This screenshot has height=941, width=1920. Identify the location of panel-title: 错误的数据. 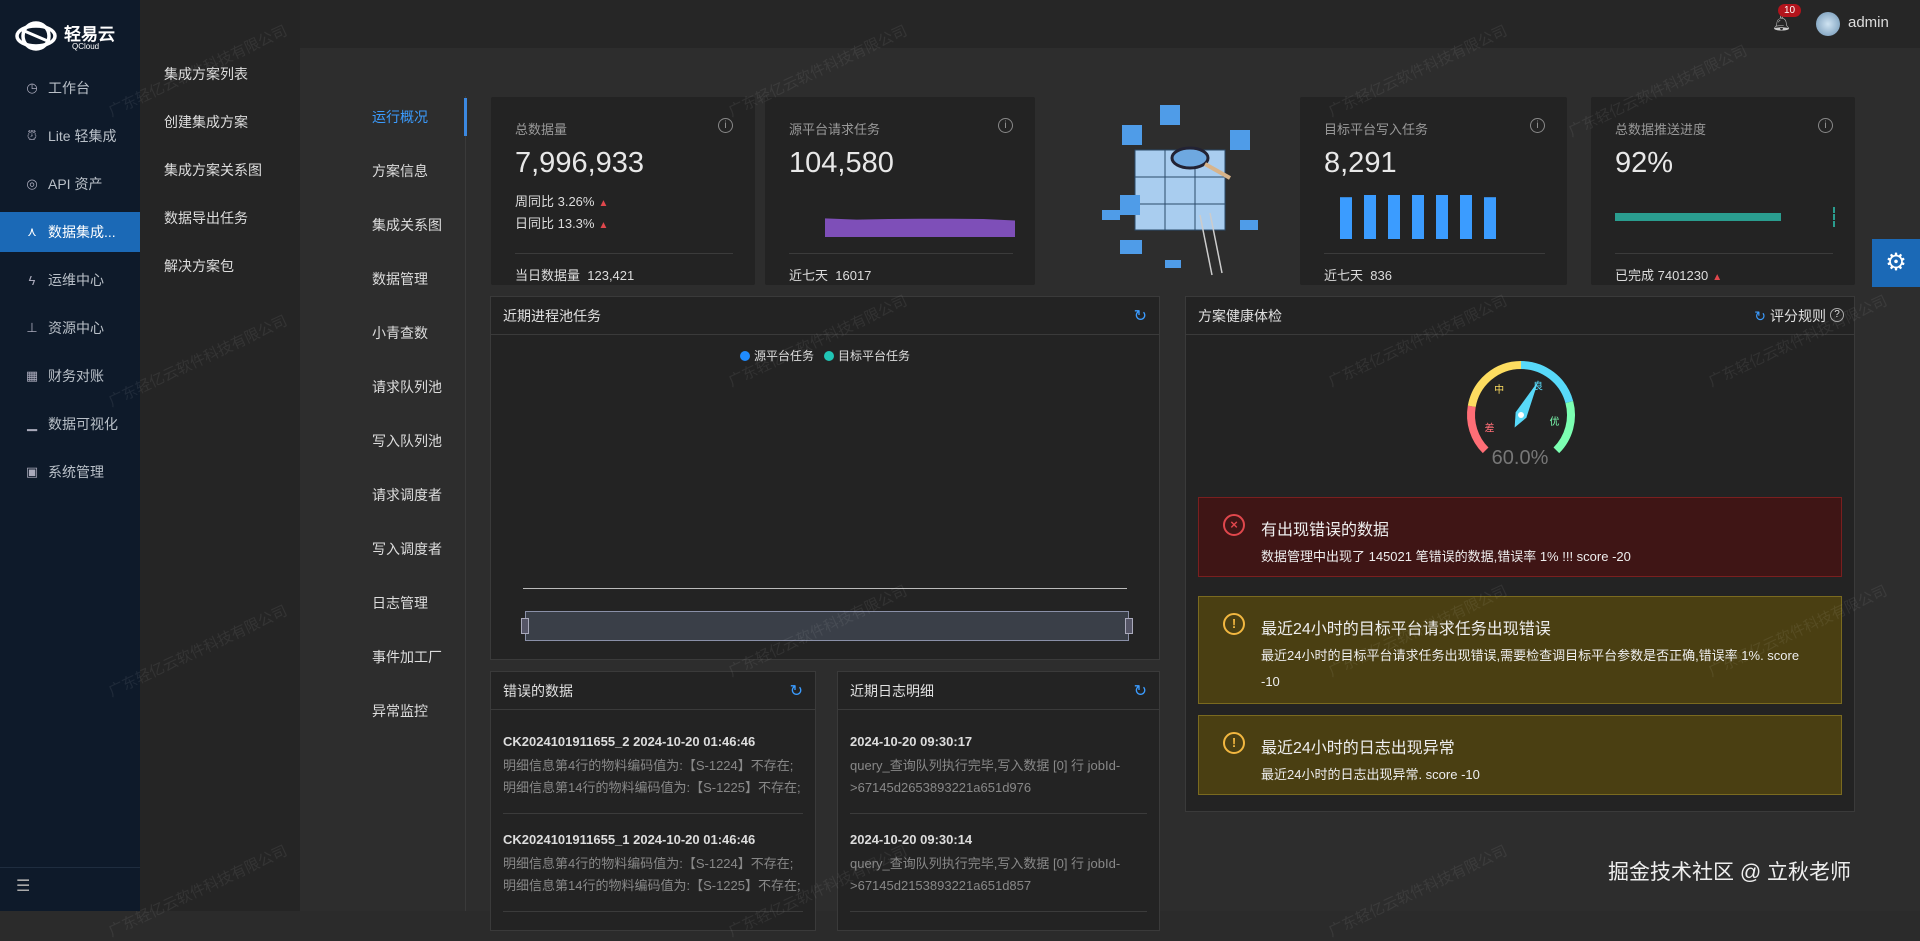
(538, 690).